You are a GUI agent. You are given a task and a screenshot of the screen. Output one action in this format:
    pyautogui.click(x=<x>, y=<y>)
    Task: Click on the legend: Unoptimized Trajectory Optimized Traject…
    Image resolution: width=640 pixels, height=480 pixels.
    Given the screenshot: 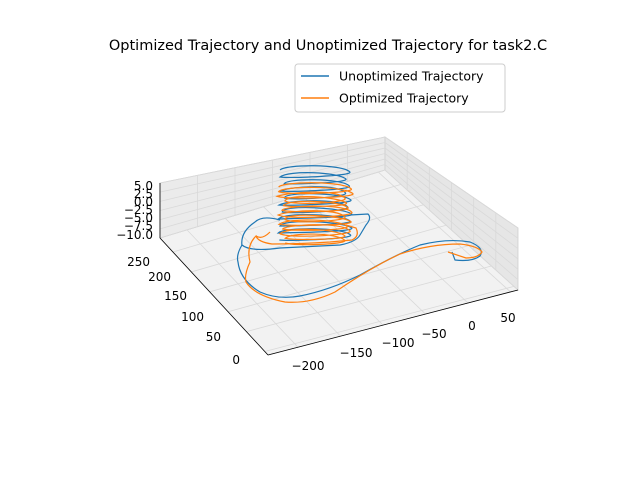 What is the action you would take?
    pyautogui.click(x=400, y=88)
    